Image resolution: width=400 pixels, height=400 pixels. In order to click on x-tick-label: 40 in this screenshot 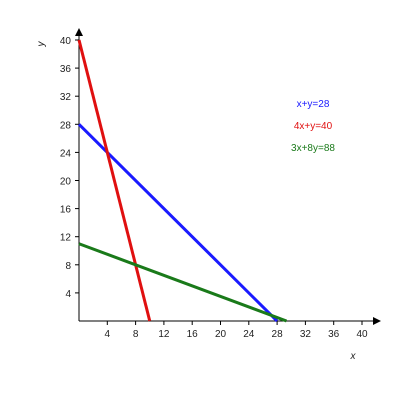, I will do `click(362, 334)`.